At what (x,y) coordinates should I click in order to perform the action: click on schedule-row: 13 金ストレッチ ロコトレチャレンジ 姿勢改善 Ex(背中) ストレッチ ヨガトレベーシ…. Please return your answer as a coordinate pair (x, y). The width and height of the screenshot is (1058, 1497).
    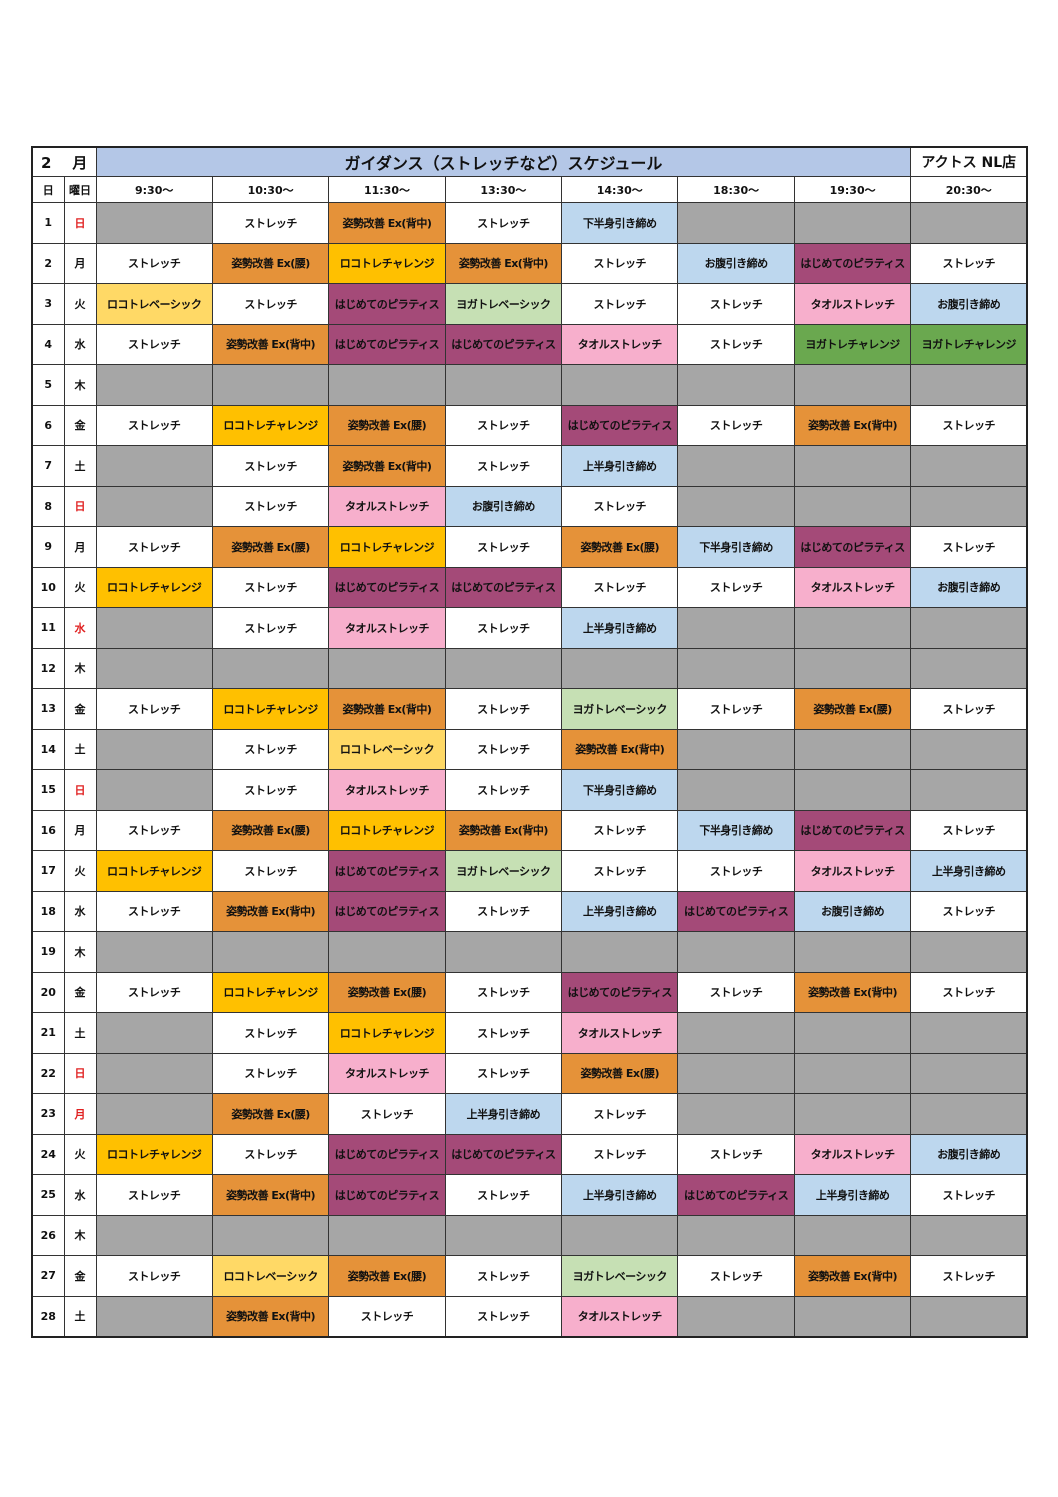
    Looking at the image, I should click on (529, 709).